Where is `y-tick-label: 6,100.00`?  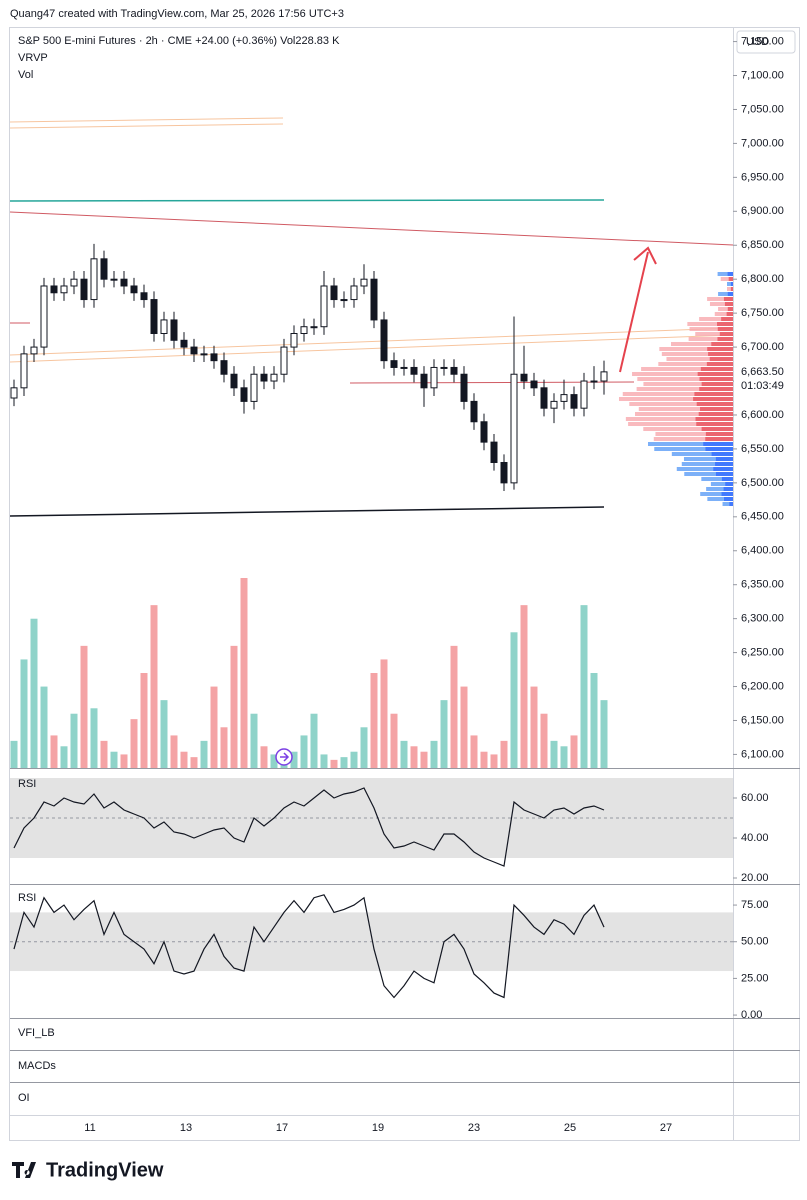
y-tick-label: 6,100.00 is located at coordinates (762, 754).